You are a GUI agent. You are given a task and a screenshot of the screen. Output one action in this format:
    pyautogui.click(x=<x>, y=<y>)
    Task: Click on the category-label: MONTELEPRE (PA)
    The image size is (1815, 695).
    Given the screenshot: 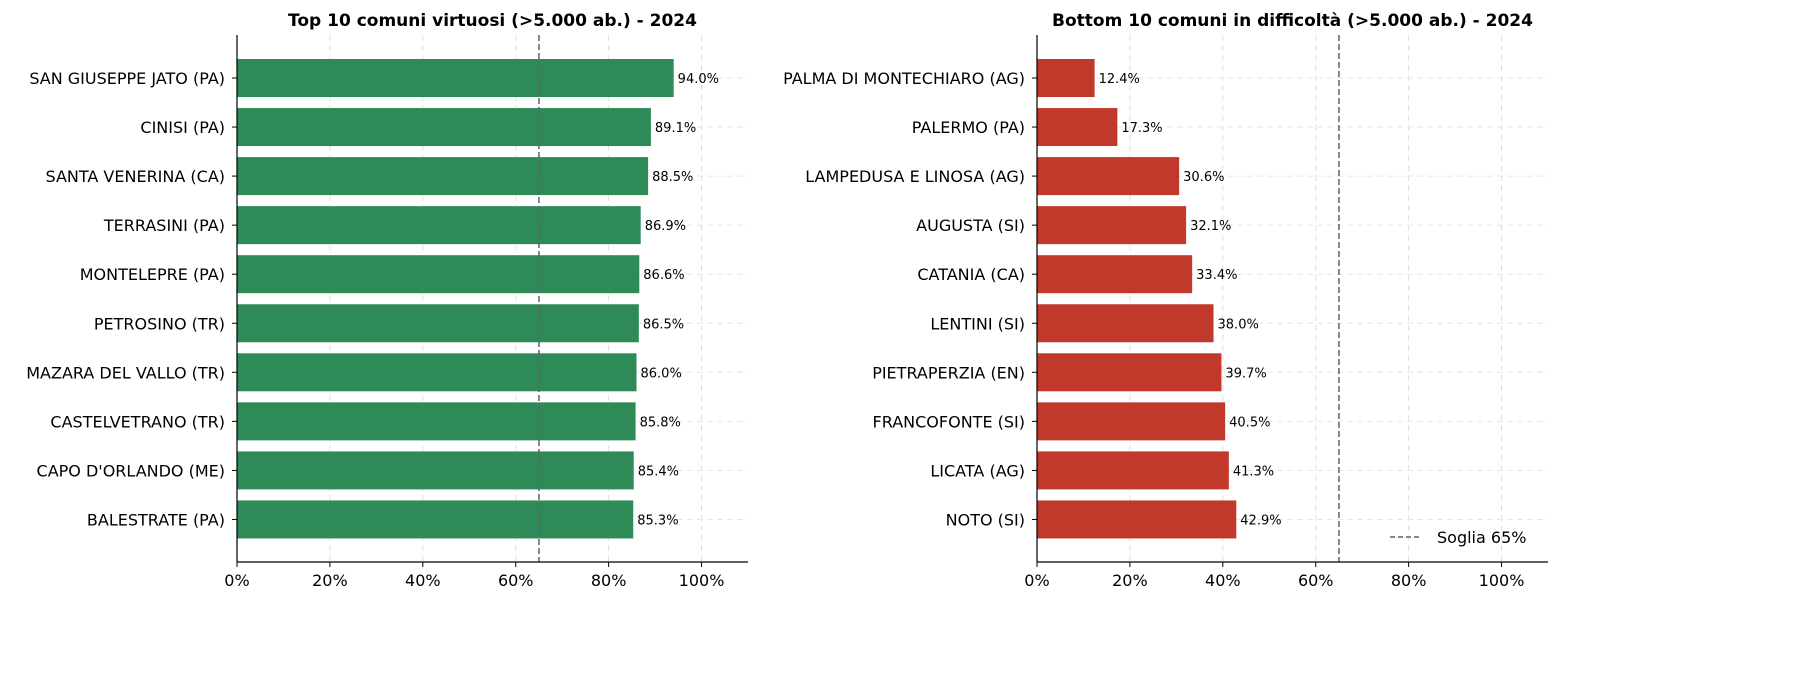 What is the action you would take?
    pyautogui.click(x=152, y=274)
    